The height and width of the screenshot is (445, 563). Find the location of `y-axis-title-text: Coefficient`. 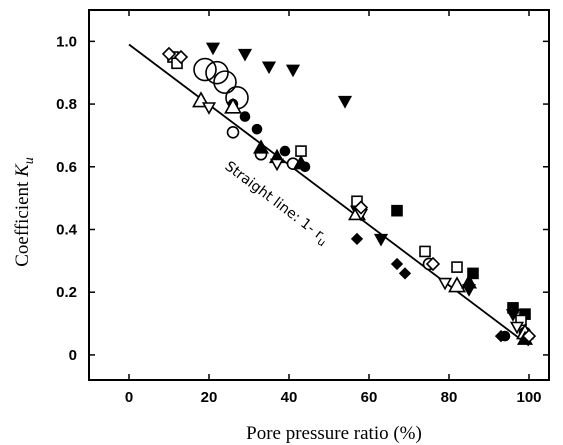

y-axis-title-text: Coefficient is located at coordinates (22, 222).